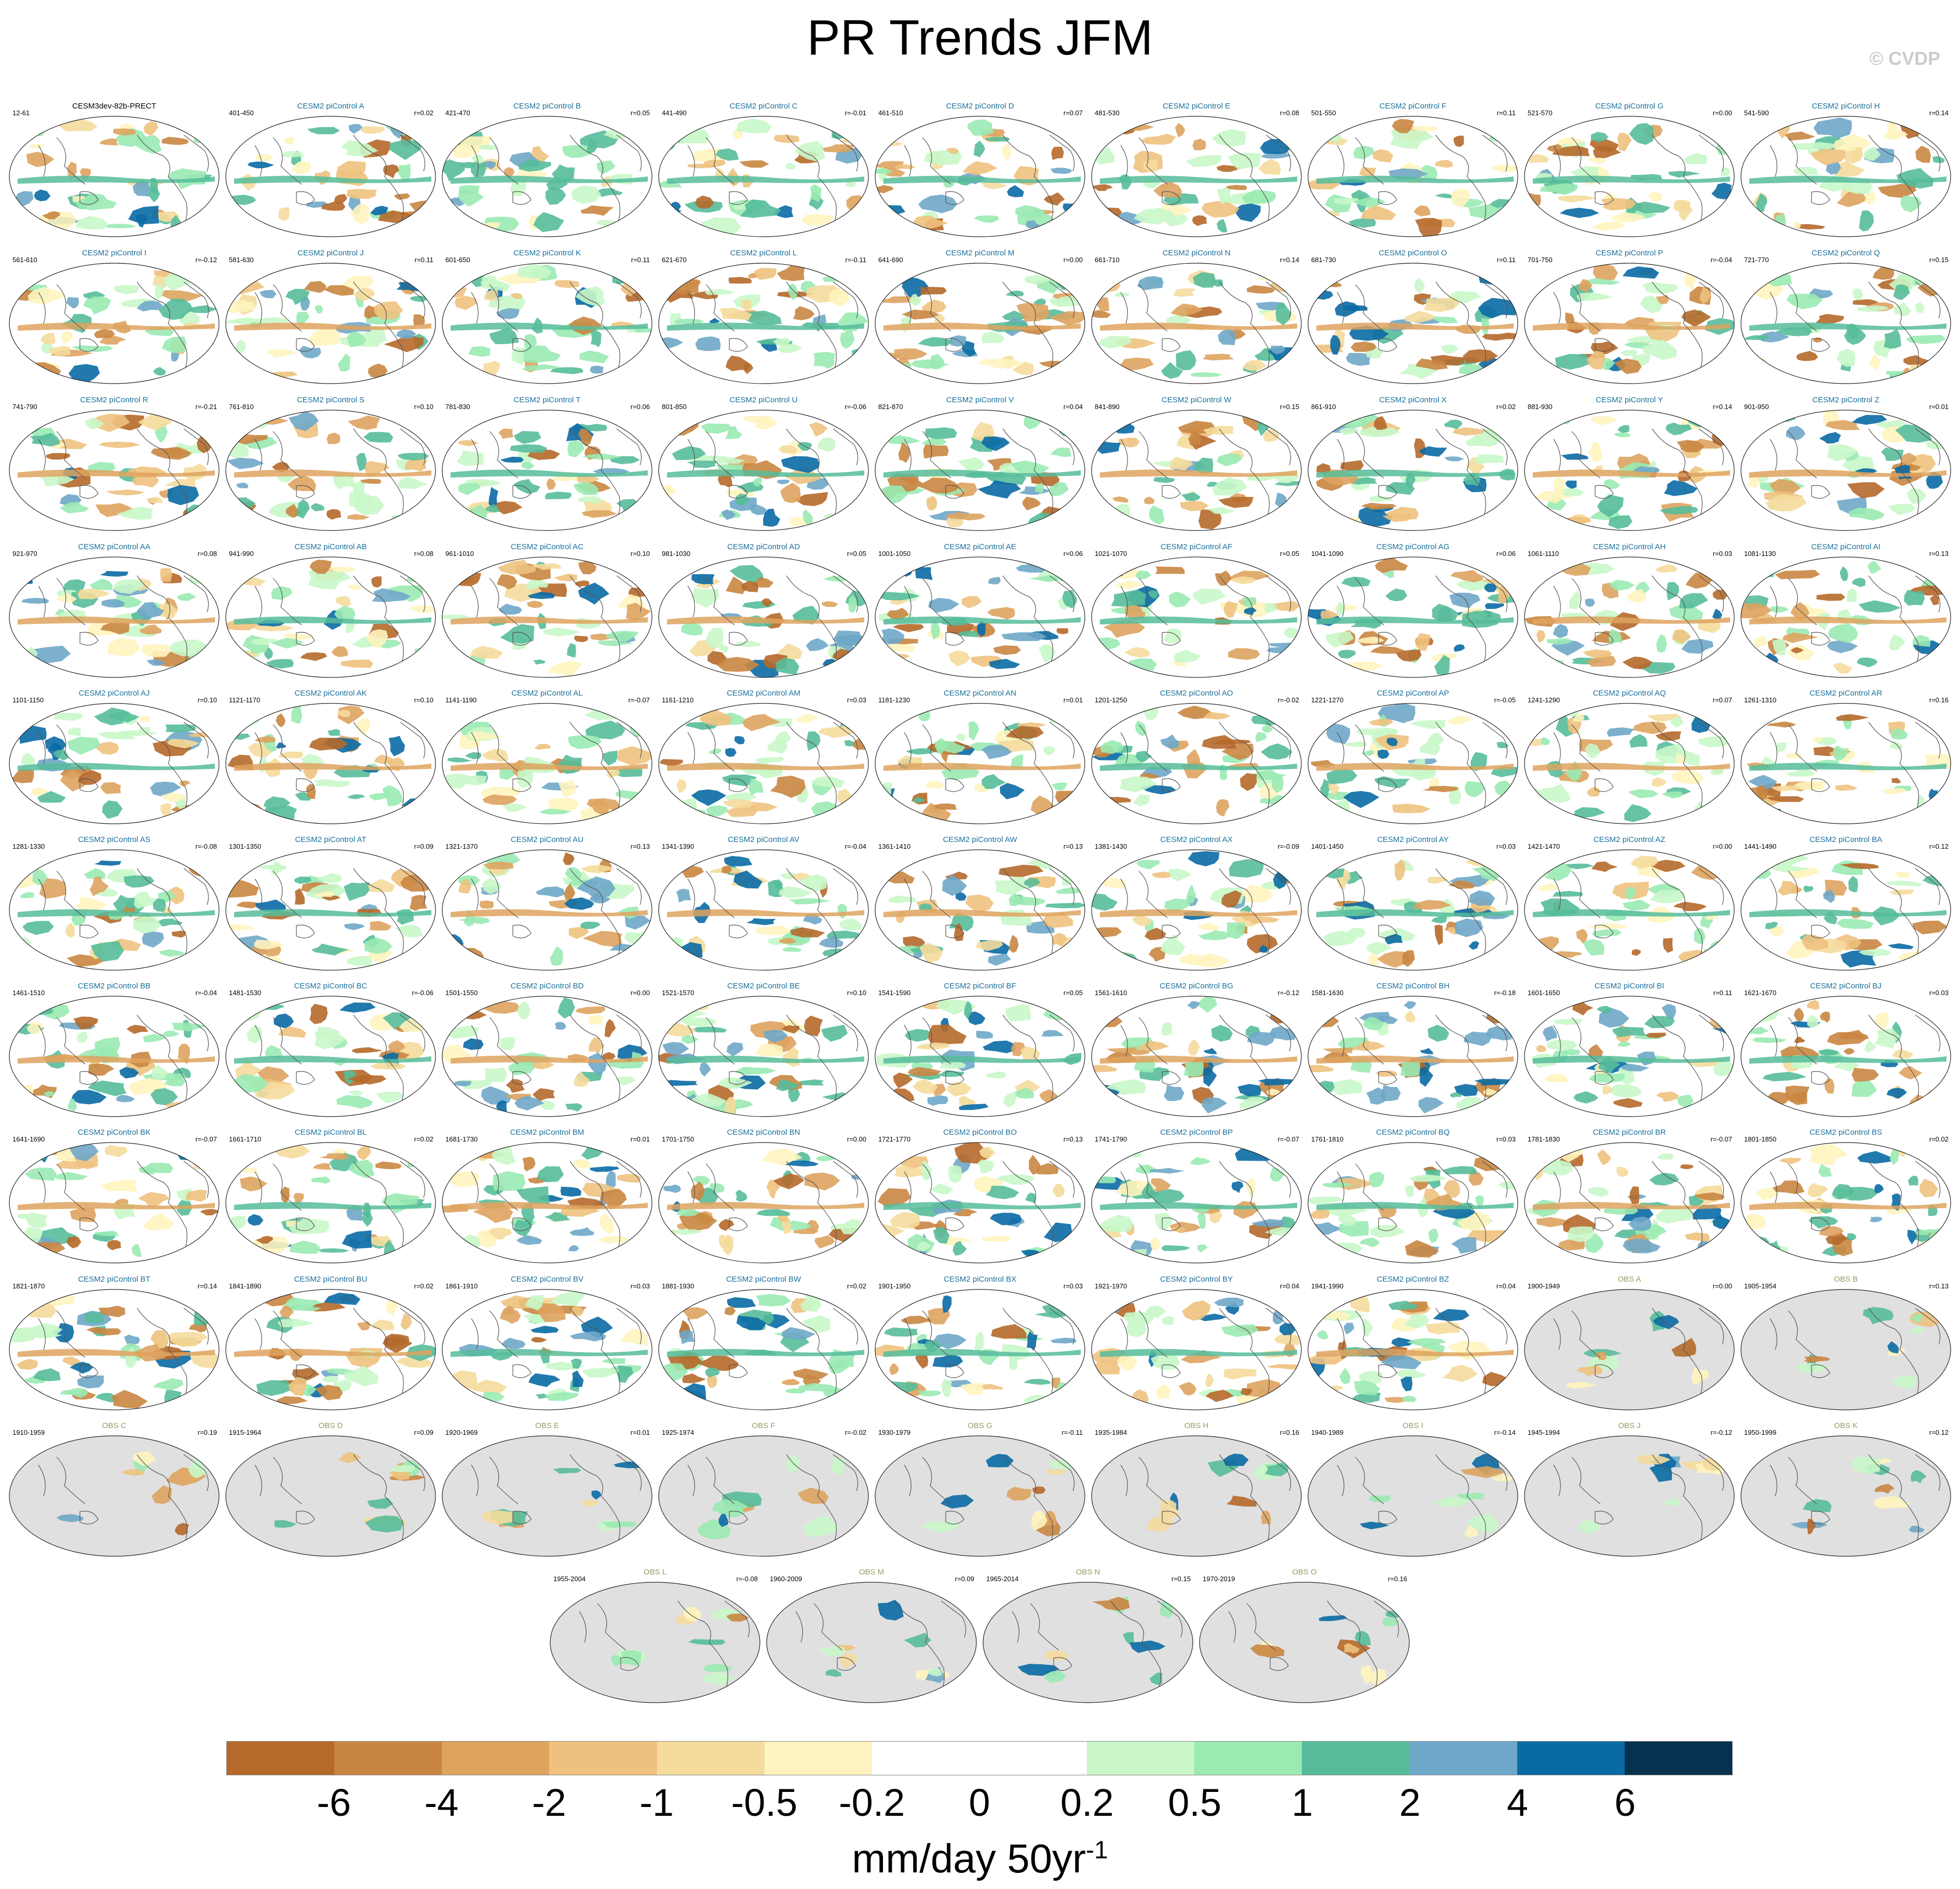  I want to click on panel-correlation: r=0.09, so click(423, 1432).